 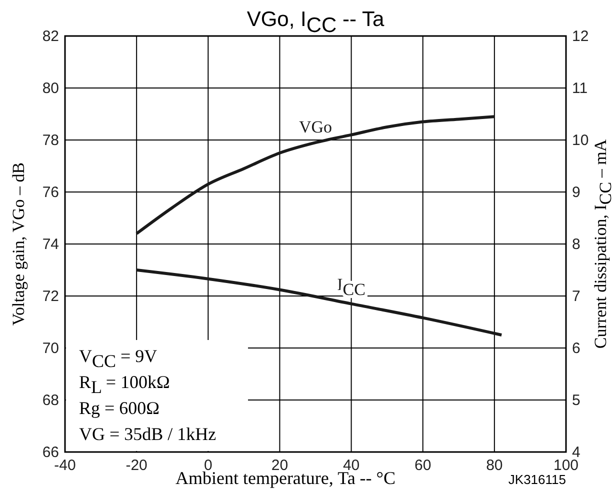 What do you see at coordinates (119, 408) in the screenshot?
I see `annotation: Rg = 600Ω` at bounding box center [119, 408].